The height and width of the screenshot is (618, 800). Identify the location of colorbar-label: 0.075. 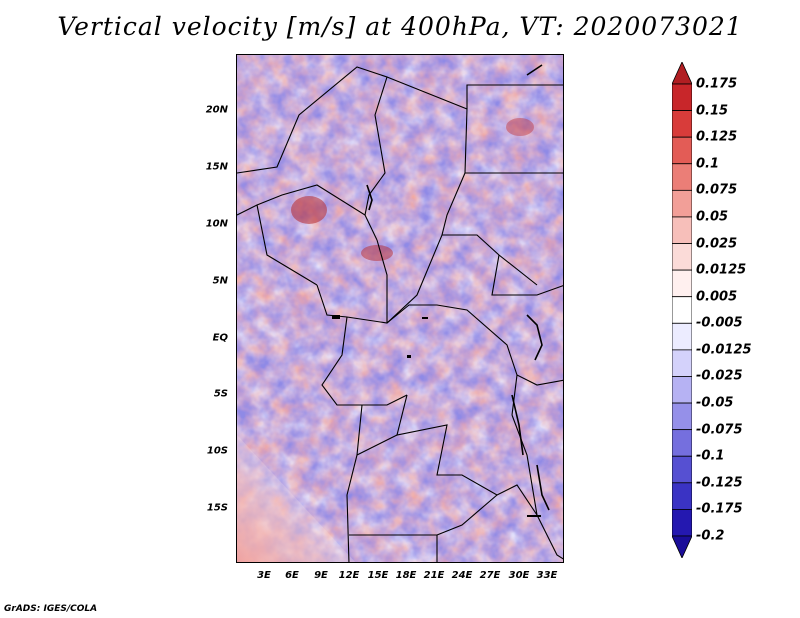
(717, 190).